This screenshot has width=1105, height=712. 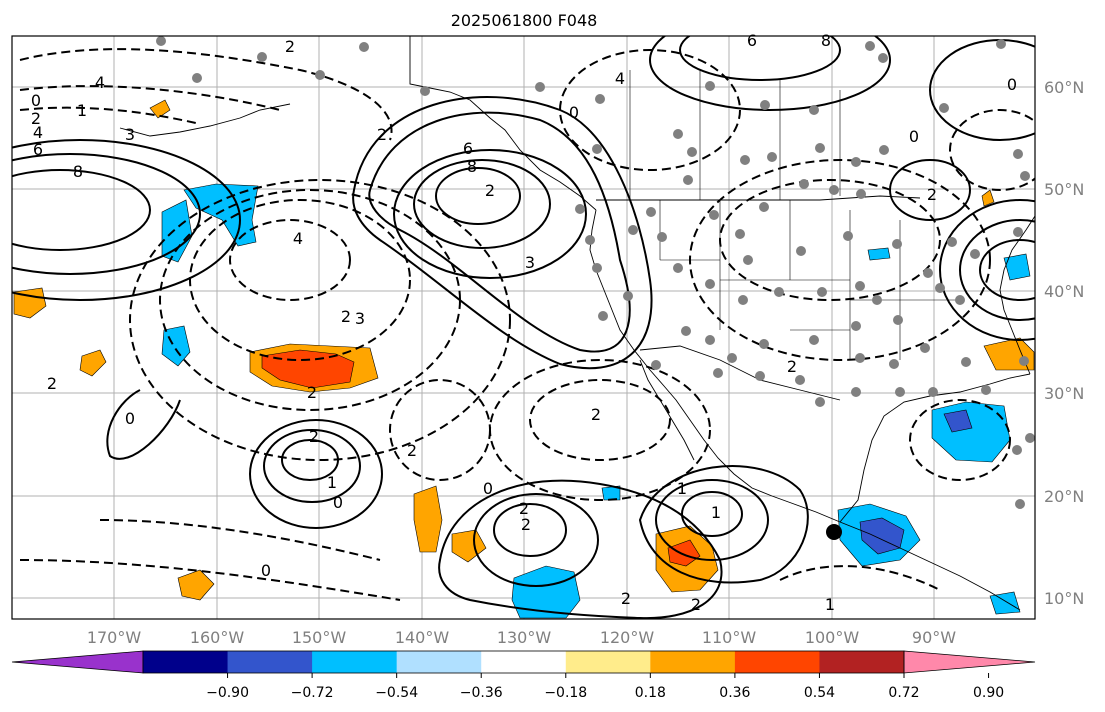 I want to click on low-contour-northwest-canada, so click(x=650, y=110).